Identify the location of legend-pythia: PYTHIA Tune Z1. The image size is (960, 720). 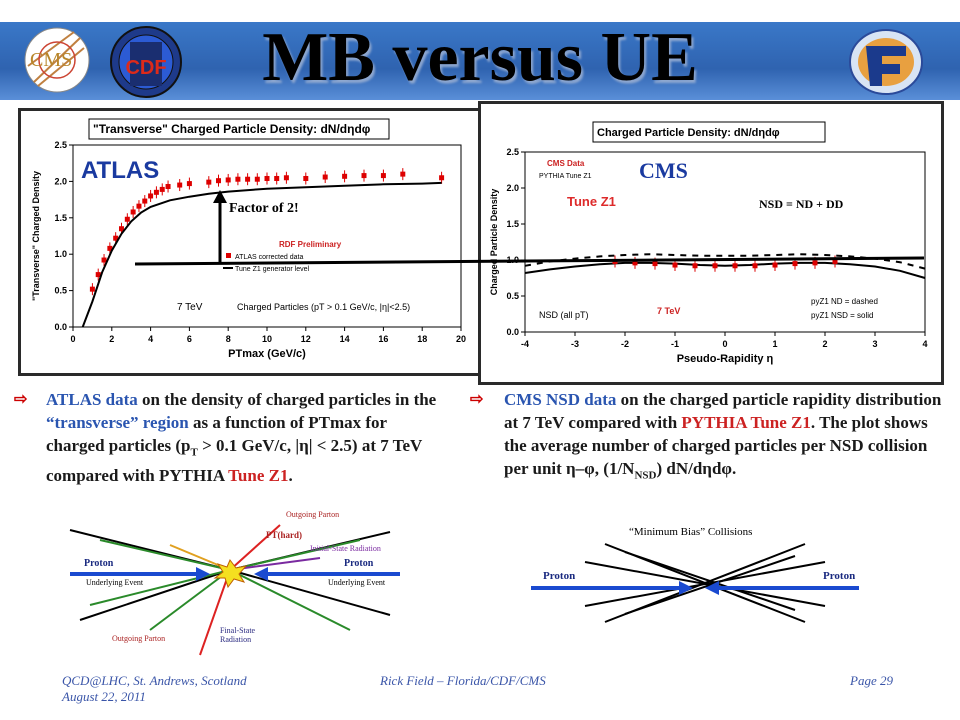
(565, 176).